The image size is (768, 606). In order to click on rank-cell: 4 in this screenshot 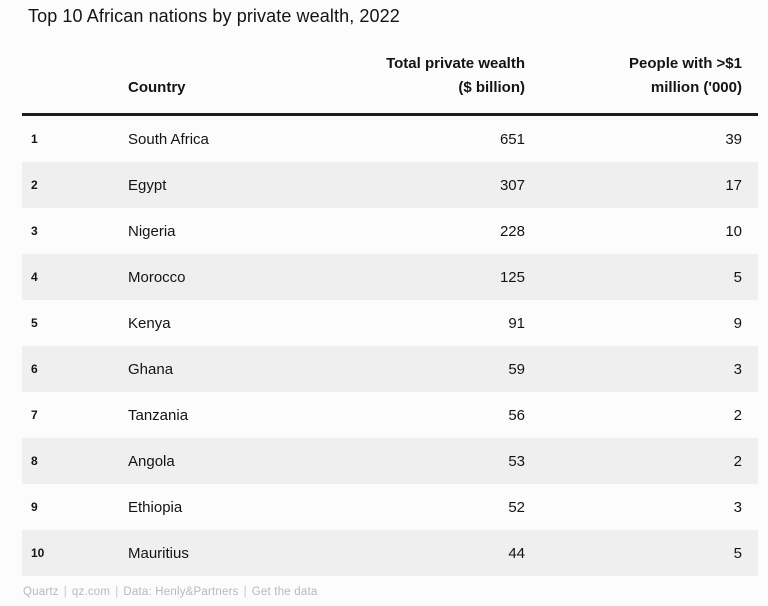, I will do `click(34, 277)`.